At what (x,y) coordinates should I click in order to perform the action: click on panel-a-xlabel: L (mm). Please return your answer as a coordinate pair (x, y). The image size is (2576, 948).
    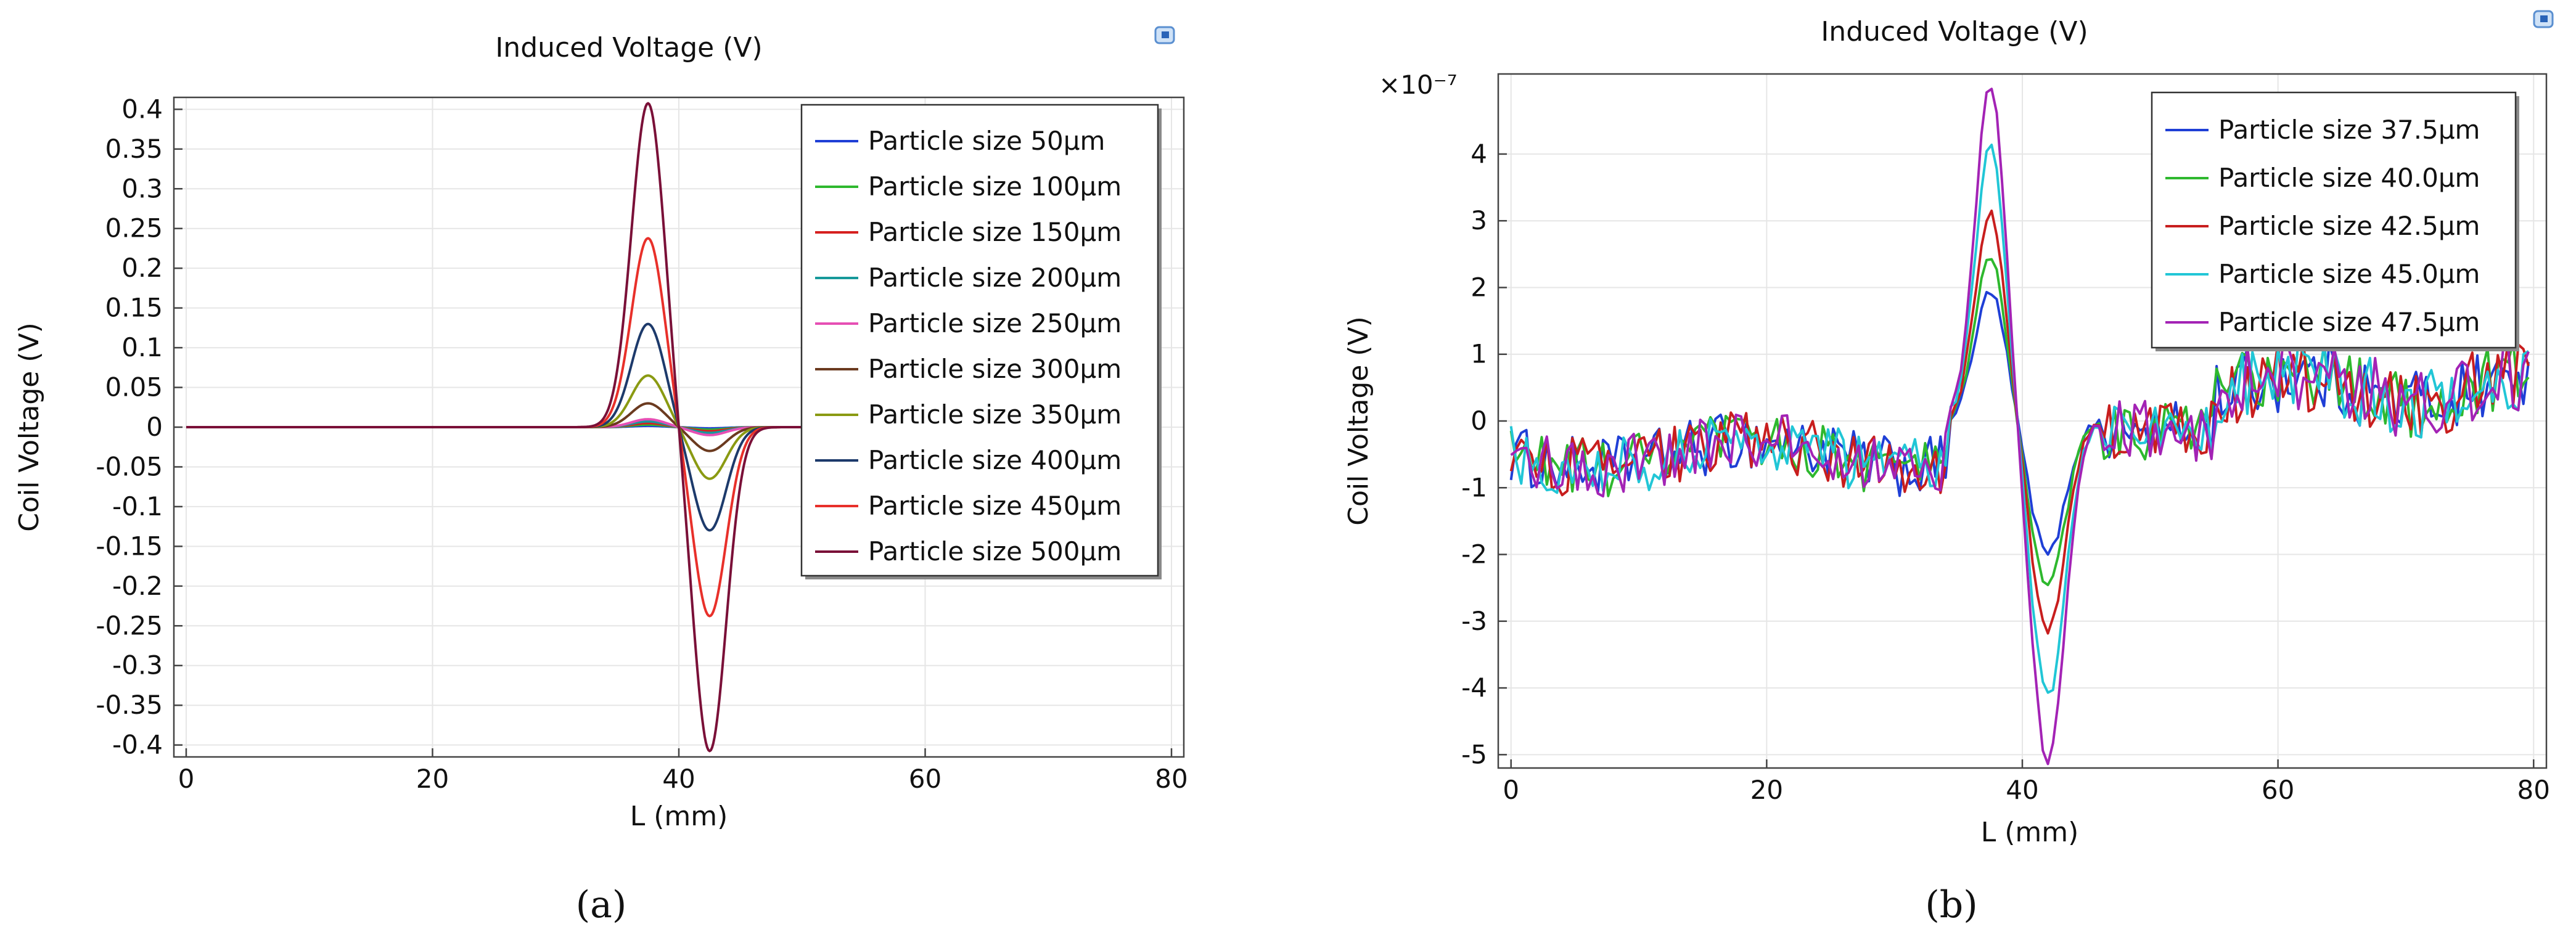
    Looking at the image, I should click on (679, 816).